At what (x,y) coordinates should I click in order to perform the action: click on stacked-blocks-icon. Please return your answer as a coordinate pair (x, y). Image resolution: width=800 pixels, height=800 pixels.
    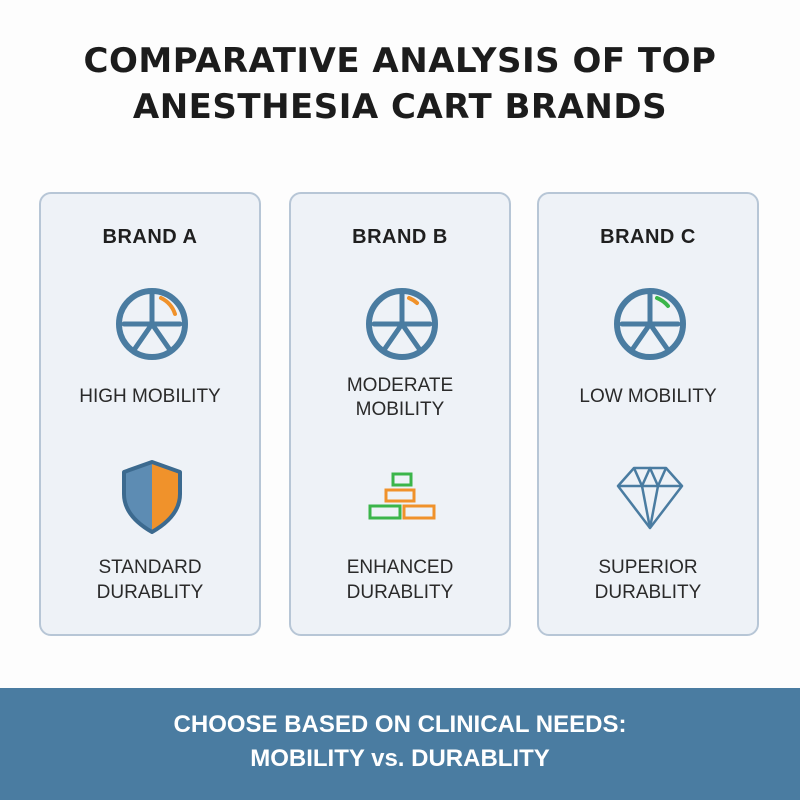
    Looking at the image, I should click on (402, 496).